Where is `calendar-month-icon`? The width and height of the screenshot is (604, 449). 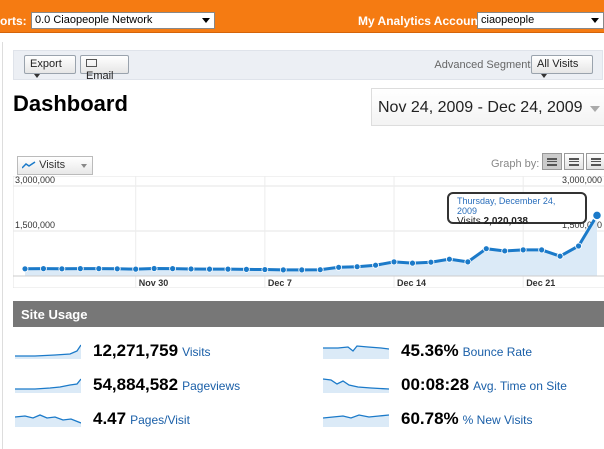 calendar-month-icon is located at coordinates (596, 162).